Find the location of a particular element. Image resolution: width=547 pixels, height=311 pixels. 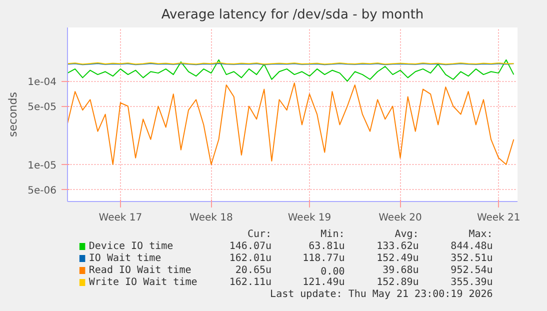

text: 152.89u is located at coordinates (397, 282).